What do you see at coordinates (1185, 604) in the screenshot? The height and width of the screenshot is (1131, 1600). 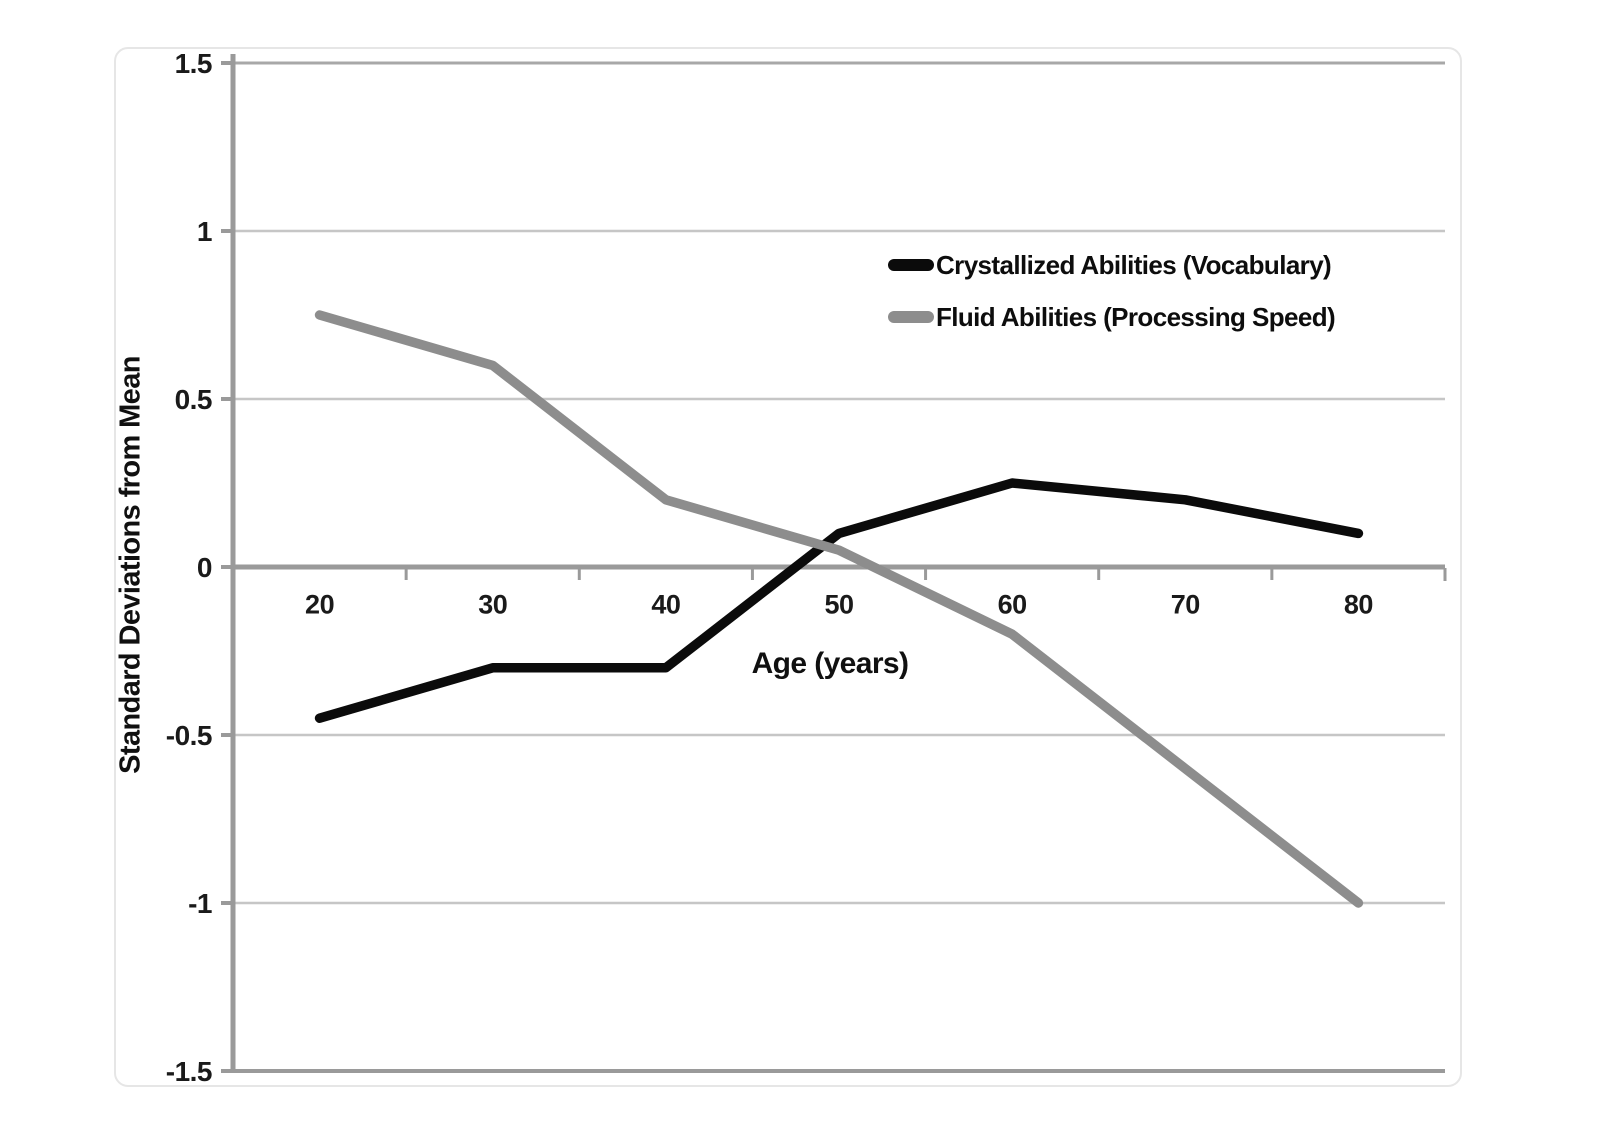 I see `x-tick-label: 70` at bounding box center [1185, 604].